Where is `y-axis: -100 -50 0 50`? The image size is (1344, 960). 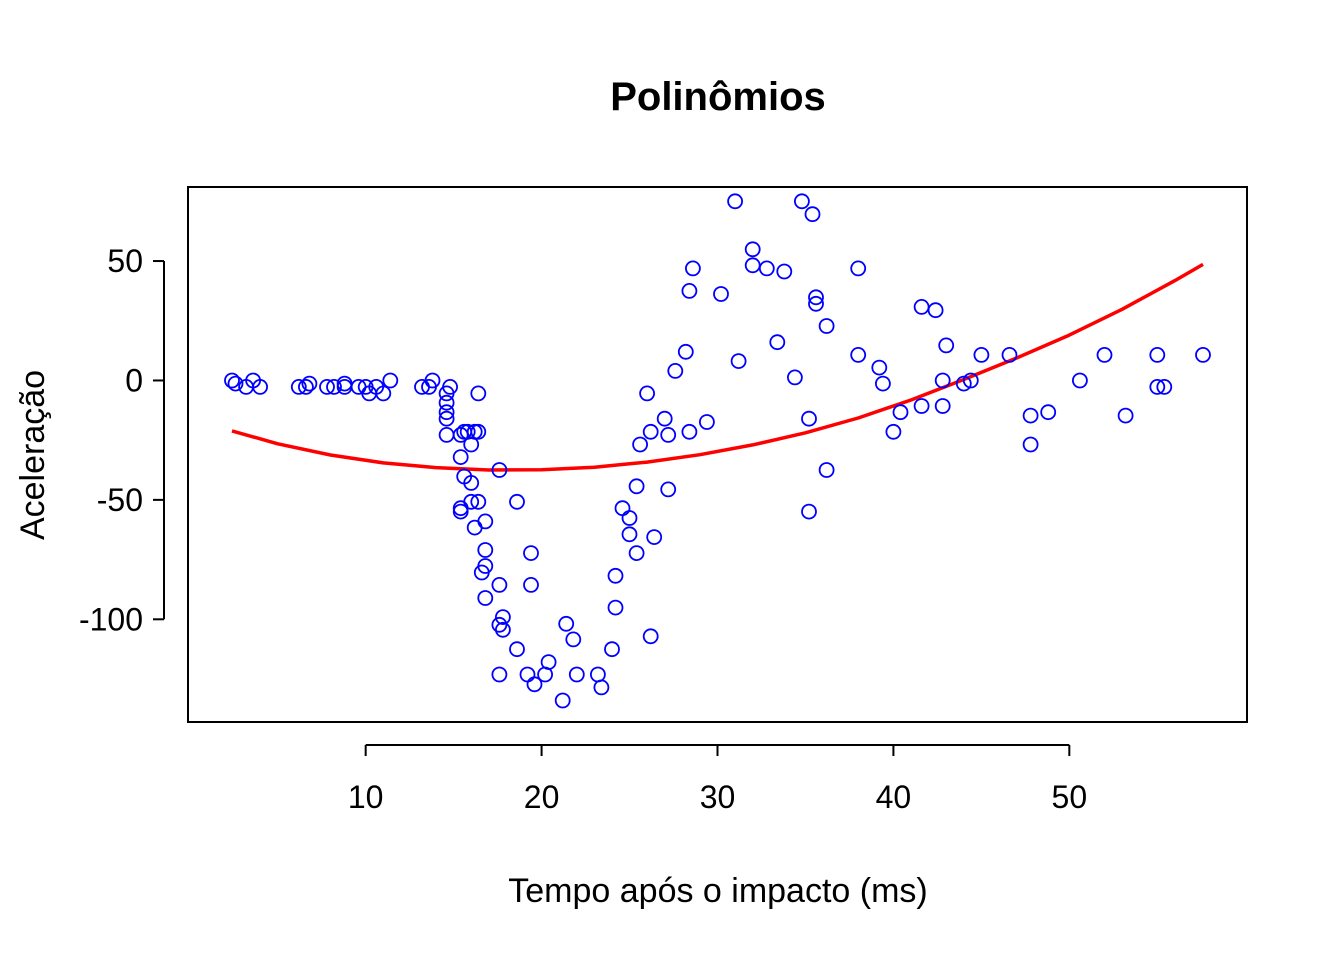 y-axis: -100 -50 0 50 is located at coordinates (122, 440).